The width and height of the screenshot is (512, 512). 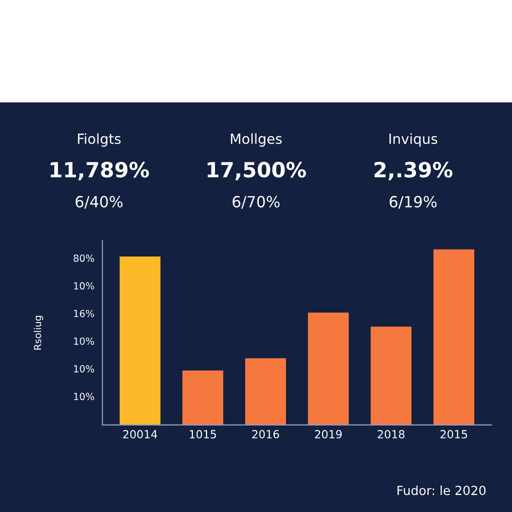 What do you see at coordinates (328, 434) in the screenshot?
I see `x-tick-label: 2019` at bounding box center [328, 434].